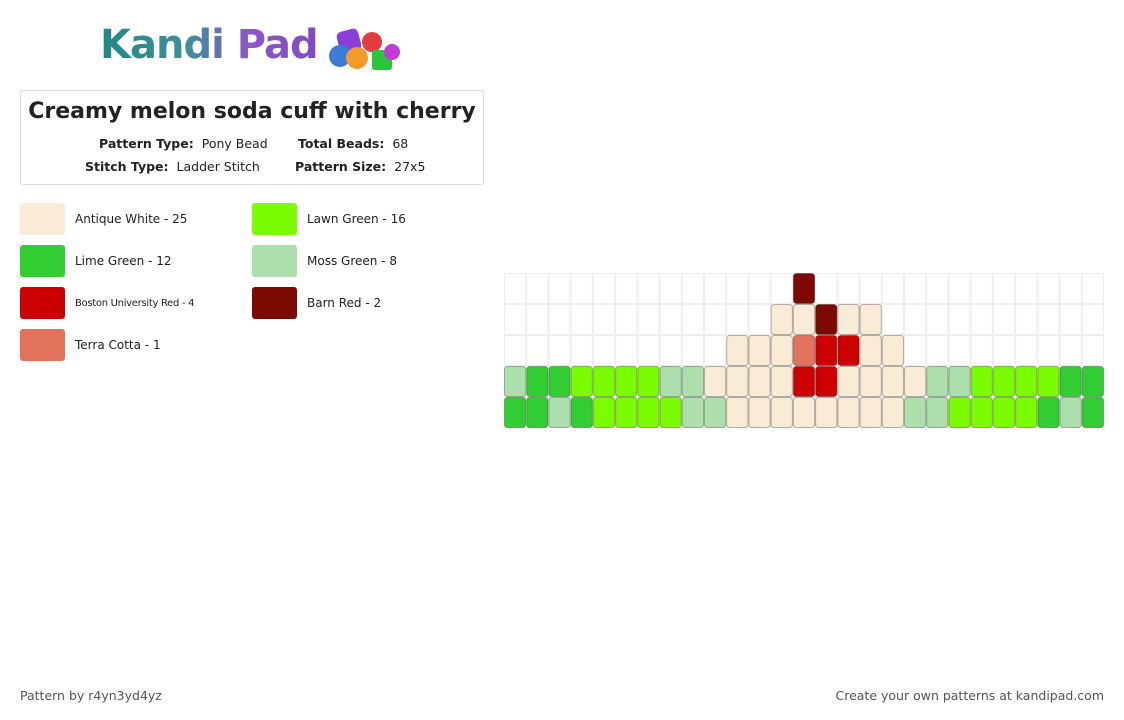  What do you see at coordinates (234, 143) in the screenshot?
I see `info-value: Pony Bead` at bounding box center [234, 143].